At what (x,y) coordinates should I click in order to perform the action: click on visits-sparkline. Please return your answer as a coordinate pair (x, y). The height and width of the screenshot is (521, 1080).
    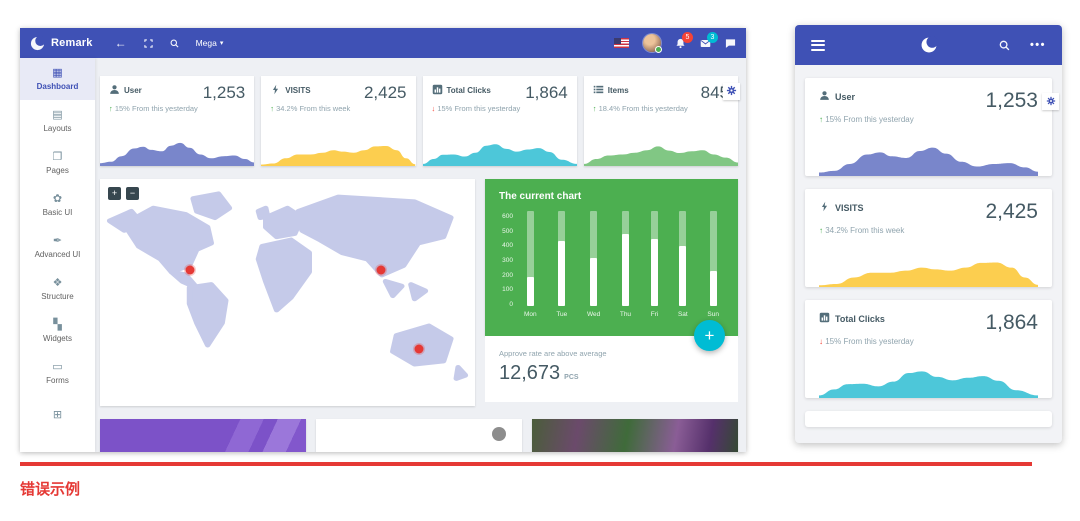
    Looking at the image, I should click on (928, 274).